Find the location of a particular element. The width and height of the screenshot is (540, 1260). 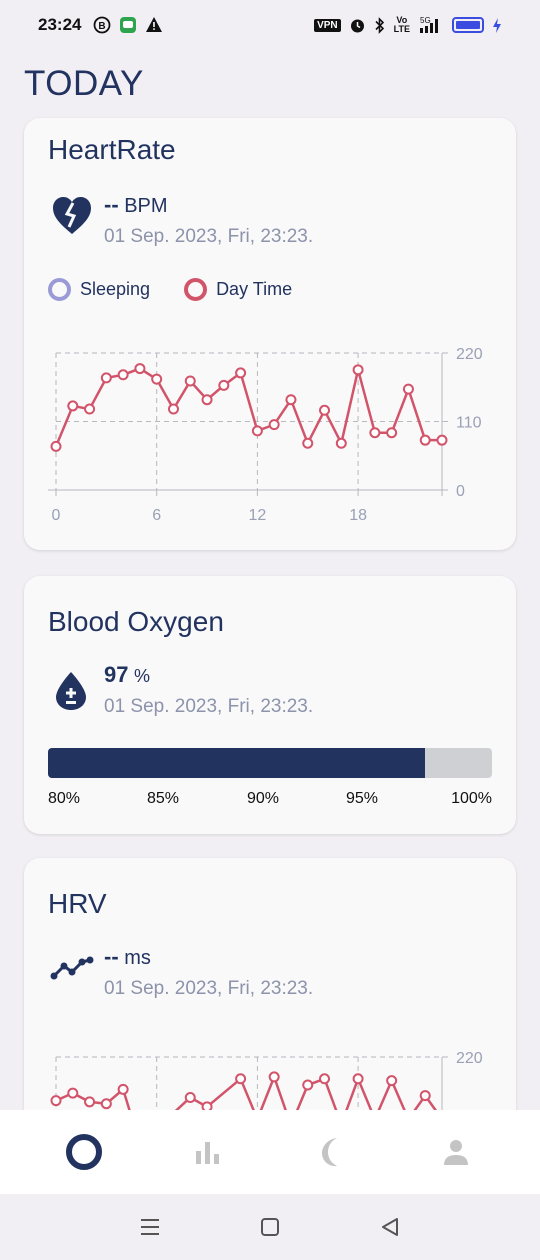

svg-text: B is located at coordinates (102, 26).